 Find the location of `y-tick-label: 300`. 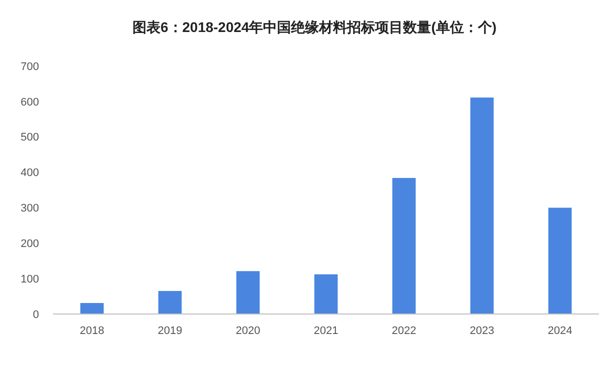

y-tick-label: 300 is located at coordinates (29, 208).